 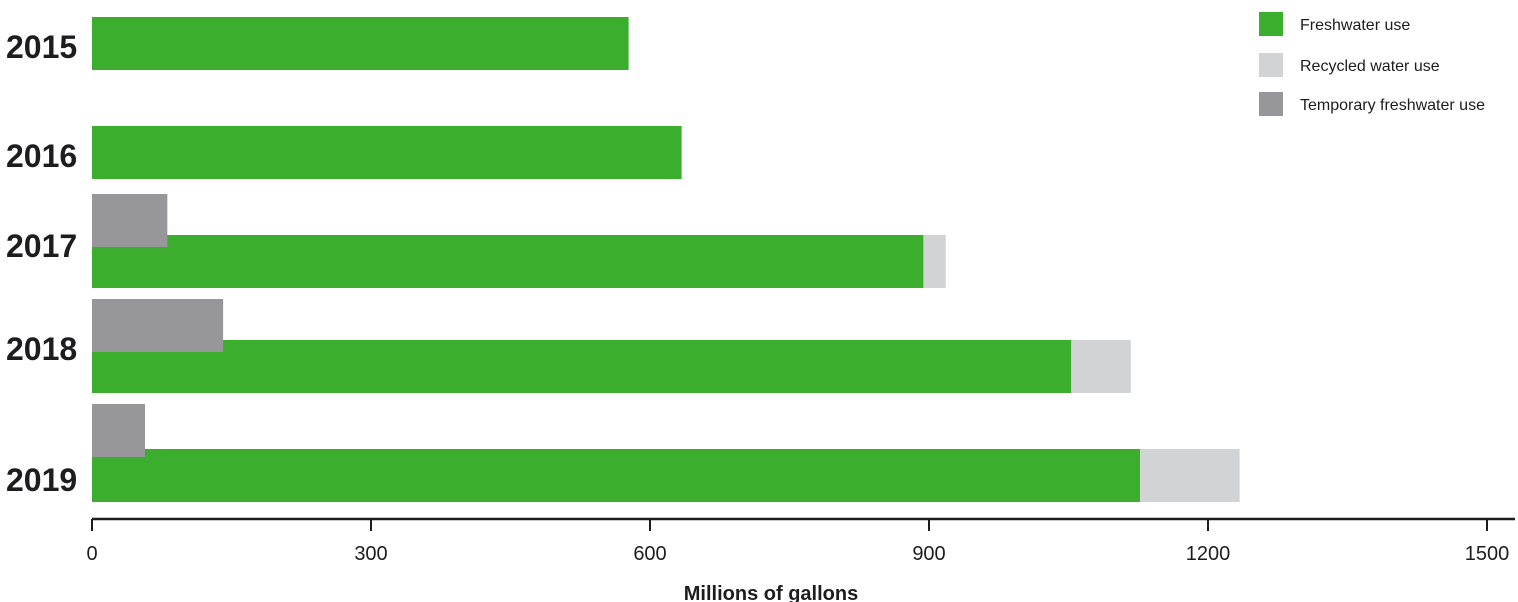 I want to click on bar-temporary-2018, so click(x=158, y=325).